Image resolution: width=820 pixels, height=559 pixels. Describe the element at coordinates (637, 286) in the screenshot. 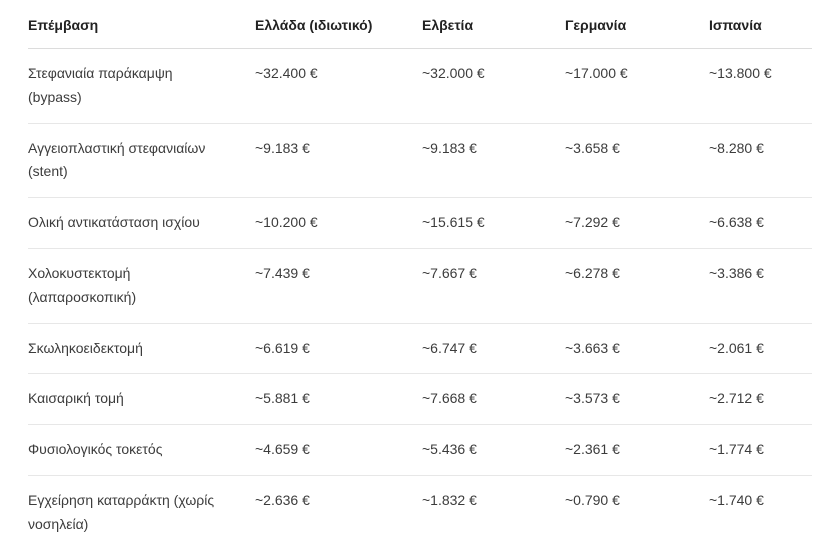

I see `price-cell: ~6.278 €` at that location.